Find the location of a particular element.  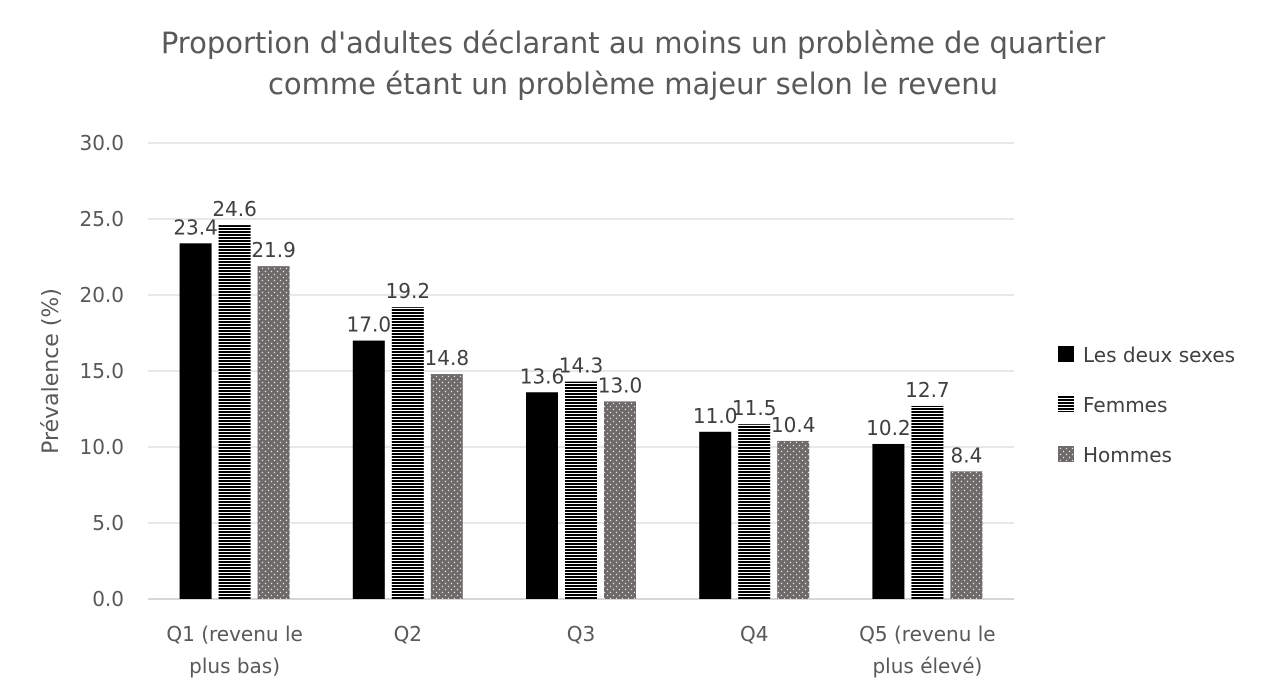

category-label: Q3 is located at coordinates (581, 634).